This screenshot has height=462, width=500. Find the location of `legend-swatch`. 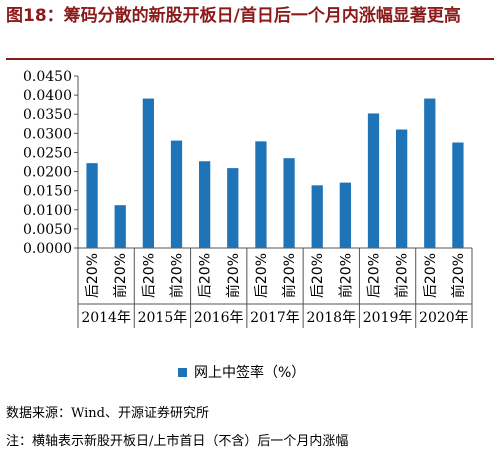

legend-swatch is located at coordinates (182, 372).